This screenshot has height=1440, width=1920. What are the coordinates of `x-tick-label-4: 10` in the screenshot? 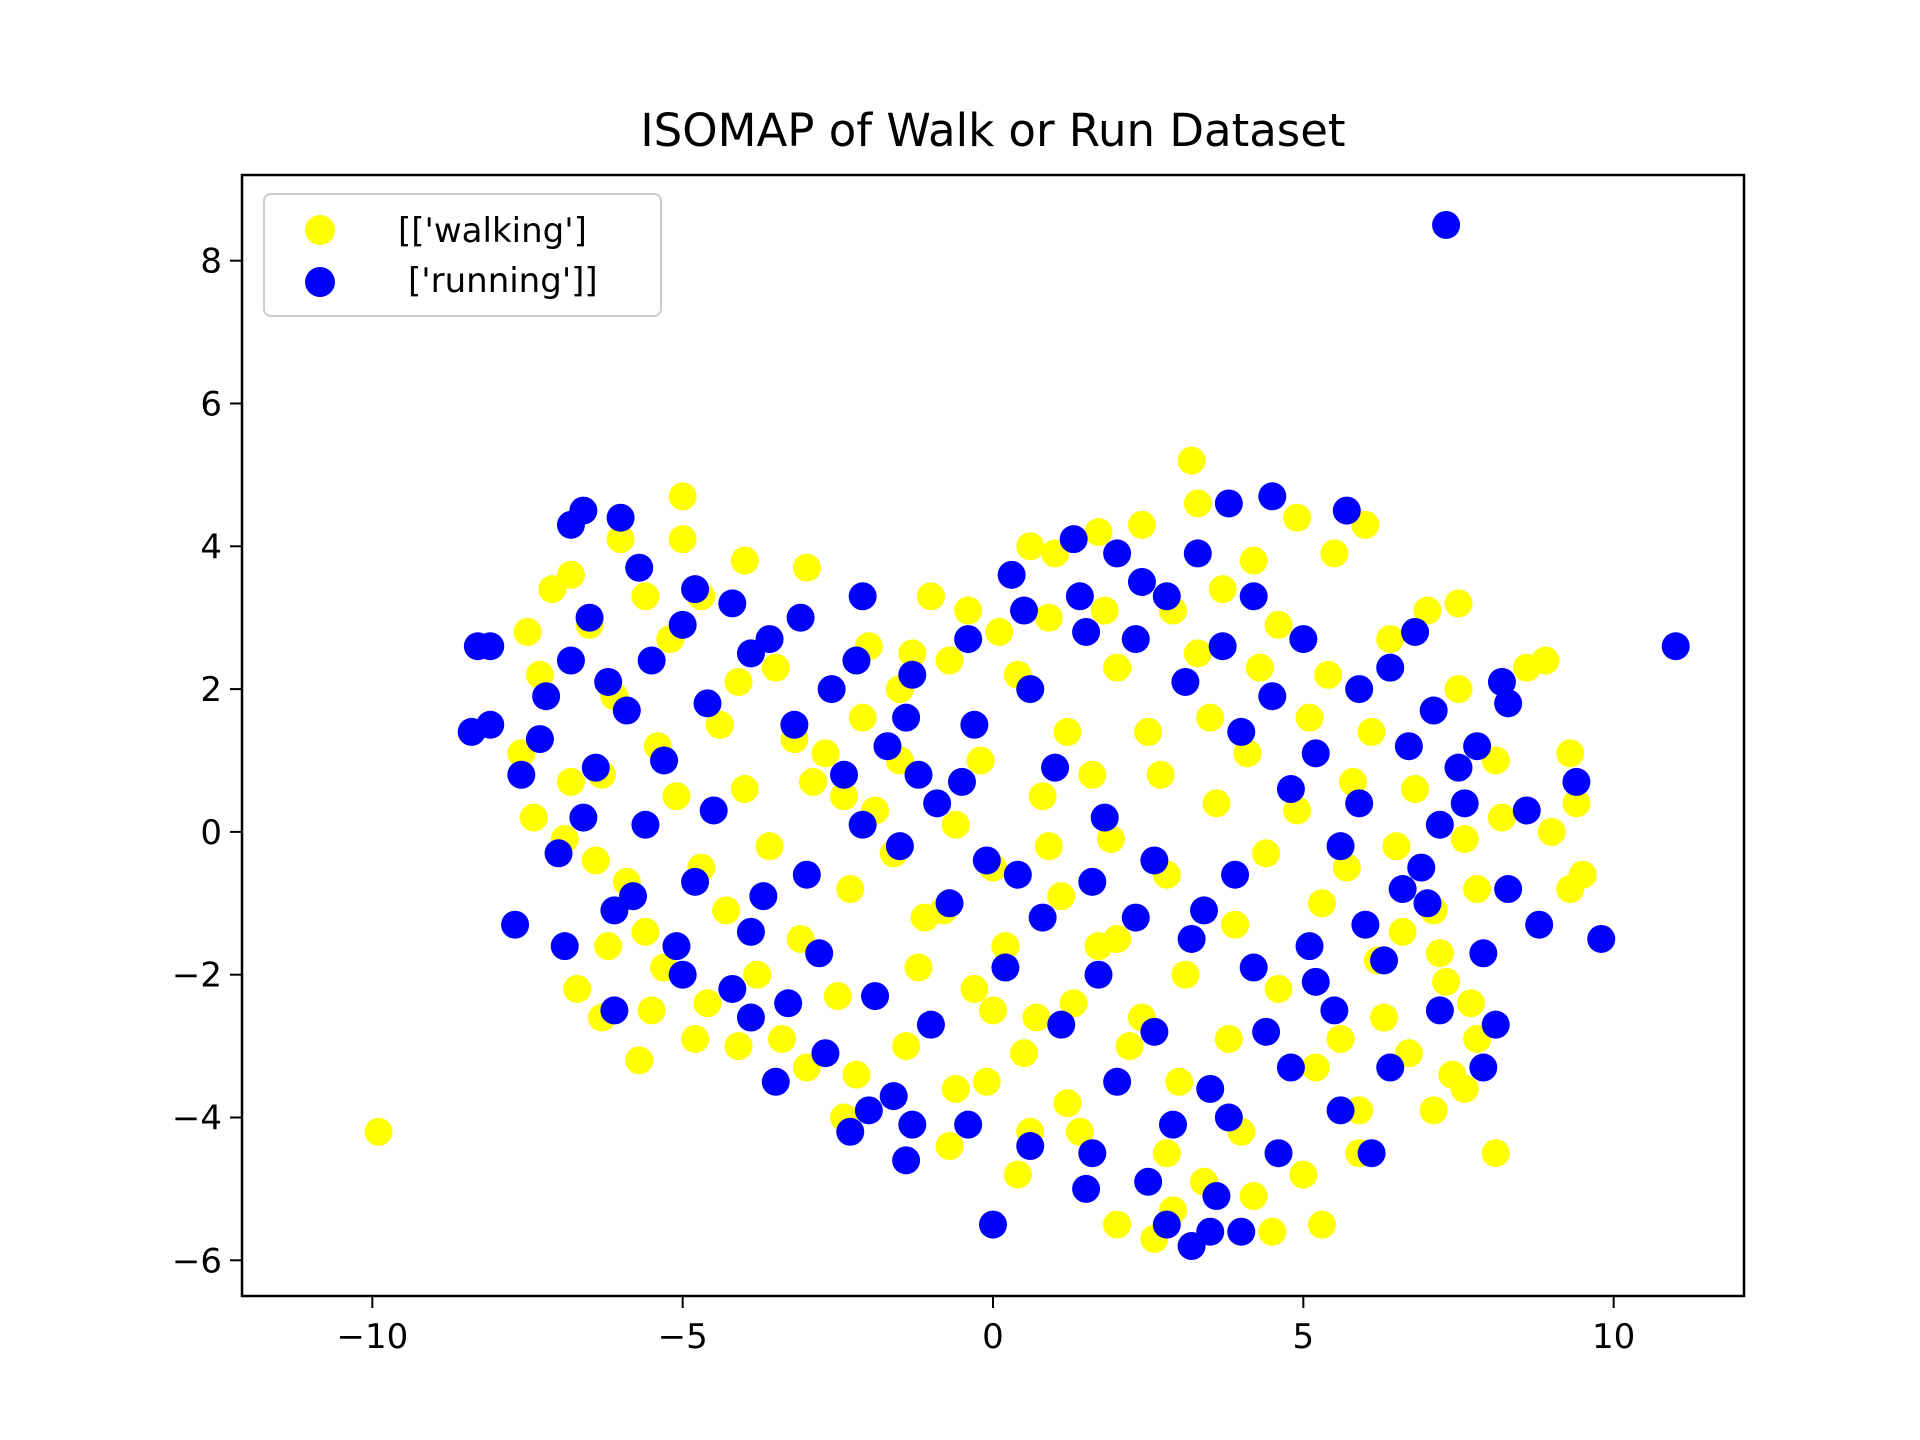 It's located at (1613, 1337).